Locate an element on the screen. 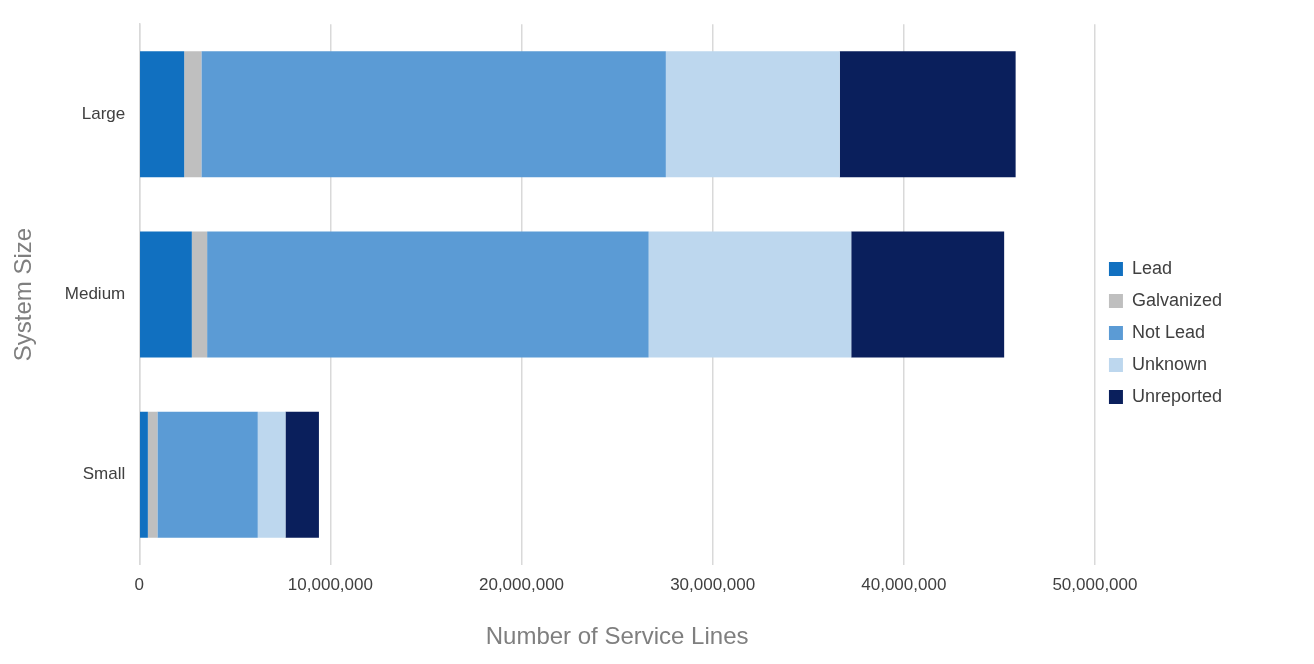 The image size is (1314, 664). x-tick-label: 50,000,000 is located at coordinates (1095, 584).